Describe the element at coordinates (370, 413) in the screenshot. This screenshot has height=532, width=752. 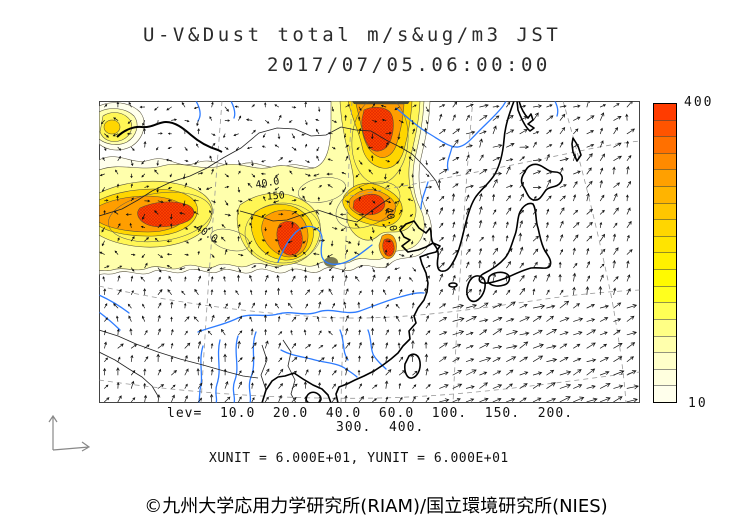
I see `contour-levels-text-line1: lev= 10.0 20.0 40.0 60.0 100. 150. 200.` at that location.